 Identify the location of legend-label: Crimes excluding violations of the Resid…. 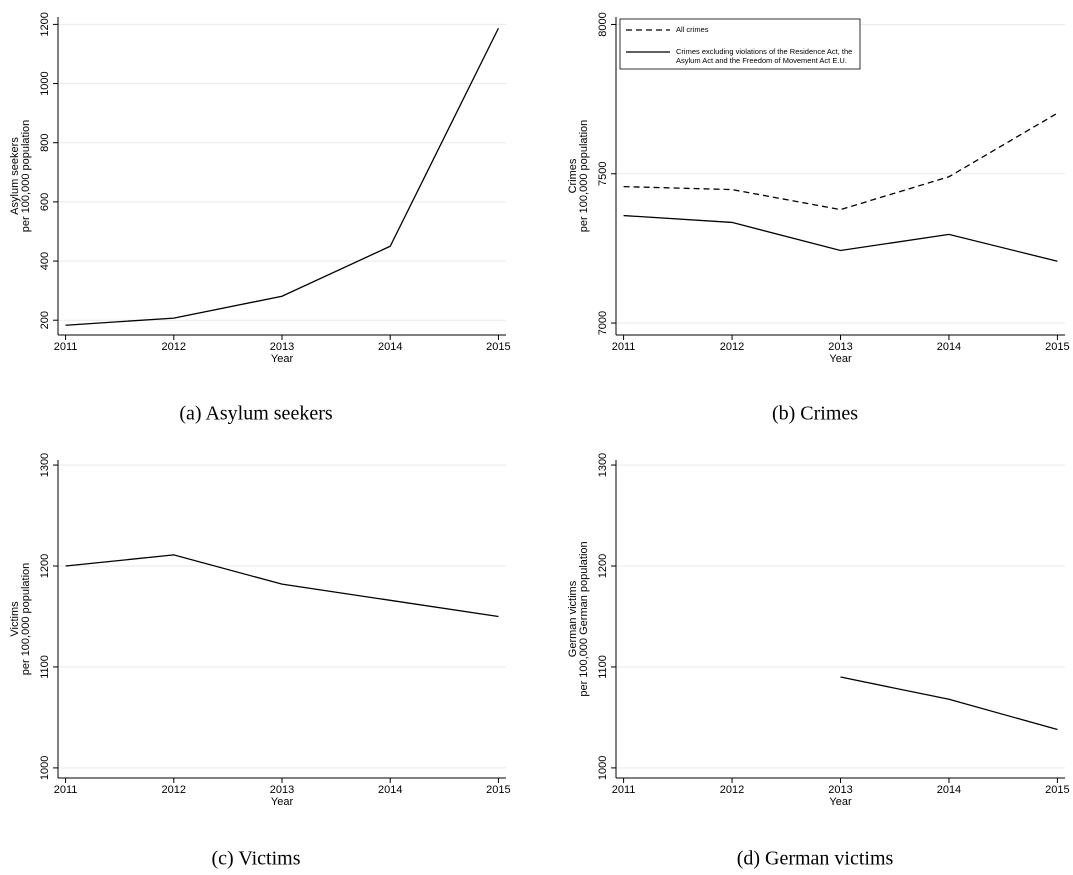
(764, 56).